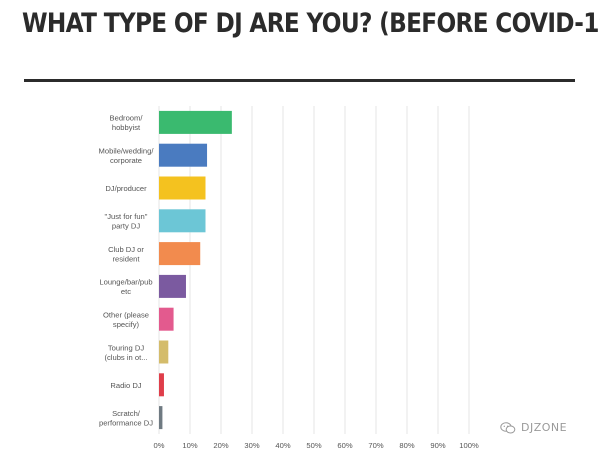 Image resolution: width=600 pixels, height=452 pixels. Describe the element at coordinates (126, 319) in the screenshot. I see `category-label: Other (please specify)` at that location.